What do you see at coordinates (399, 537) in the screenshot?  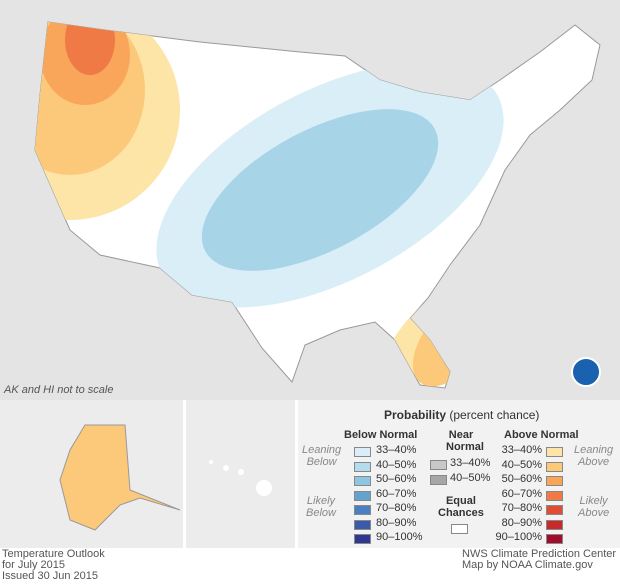 I see `below-label-6: 90–100%` at bounding box center [399, 537].